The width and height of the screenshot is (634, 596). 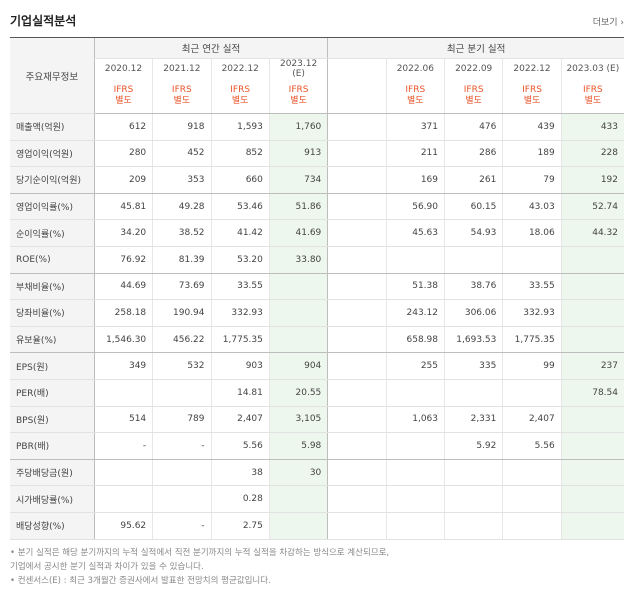 What do you see at coordinates (357, 68) in the screenshot?
I see `period-header` at bounding box center [357, 68].